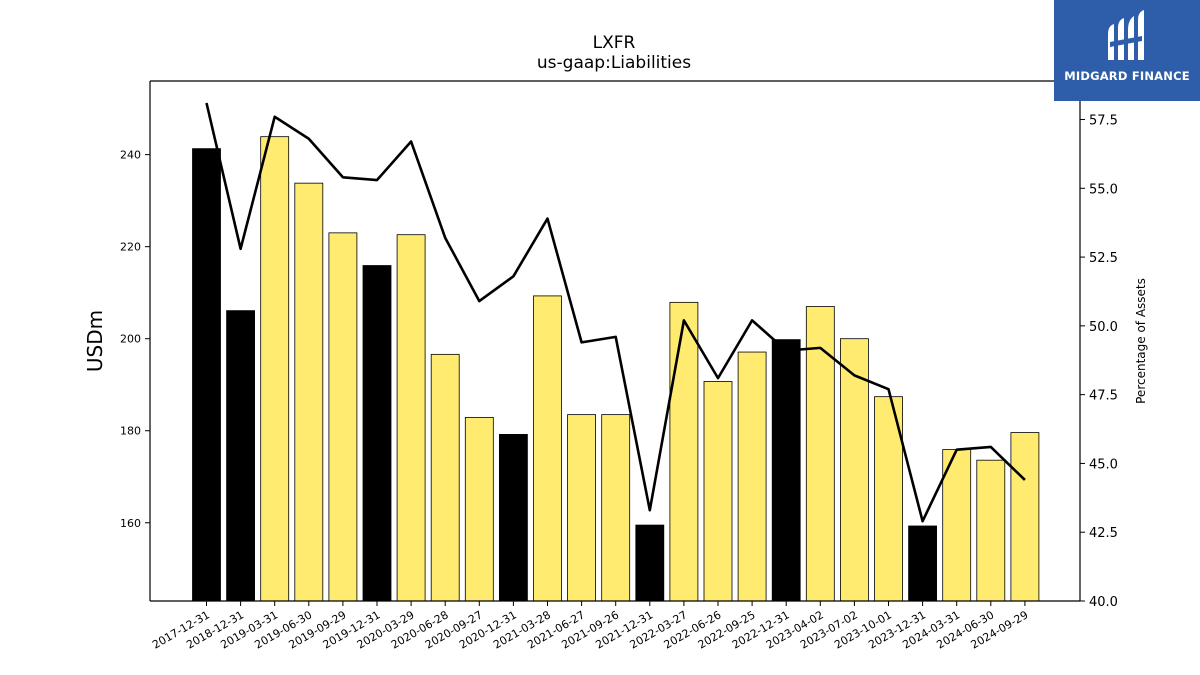  I want to click on company-logo: MIDGARD FINANCE, so click(1127, 50).